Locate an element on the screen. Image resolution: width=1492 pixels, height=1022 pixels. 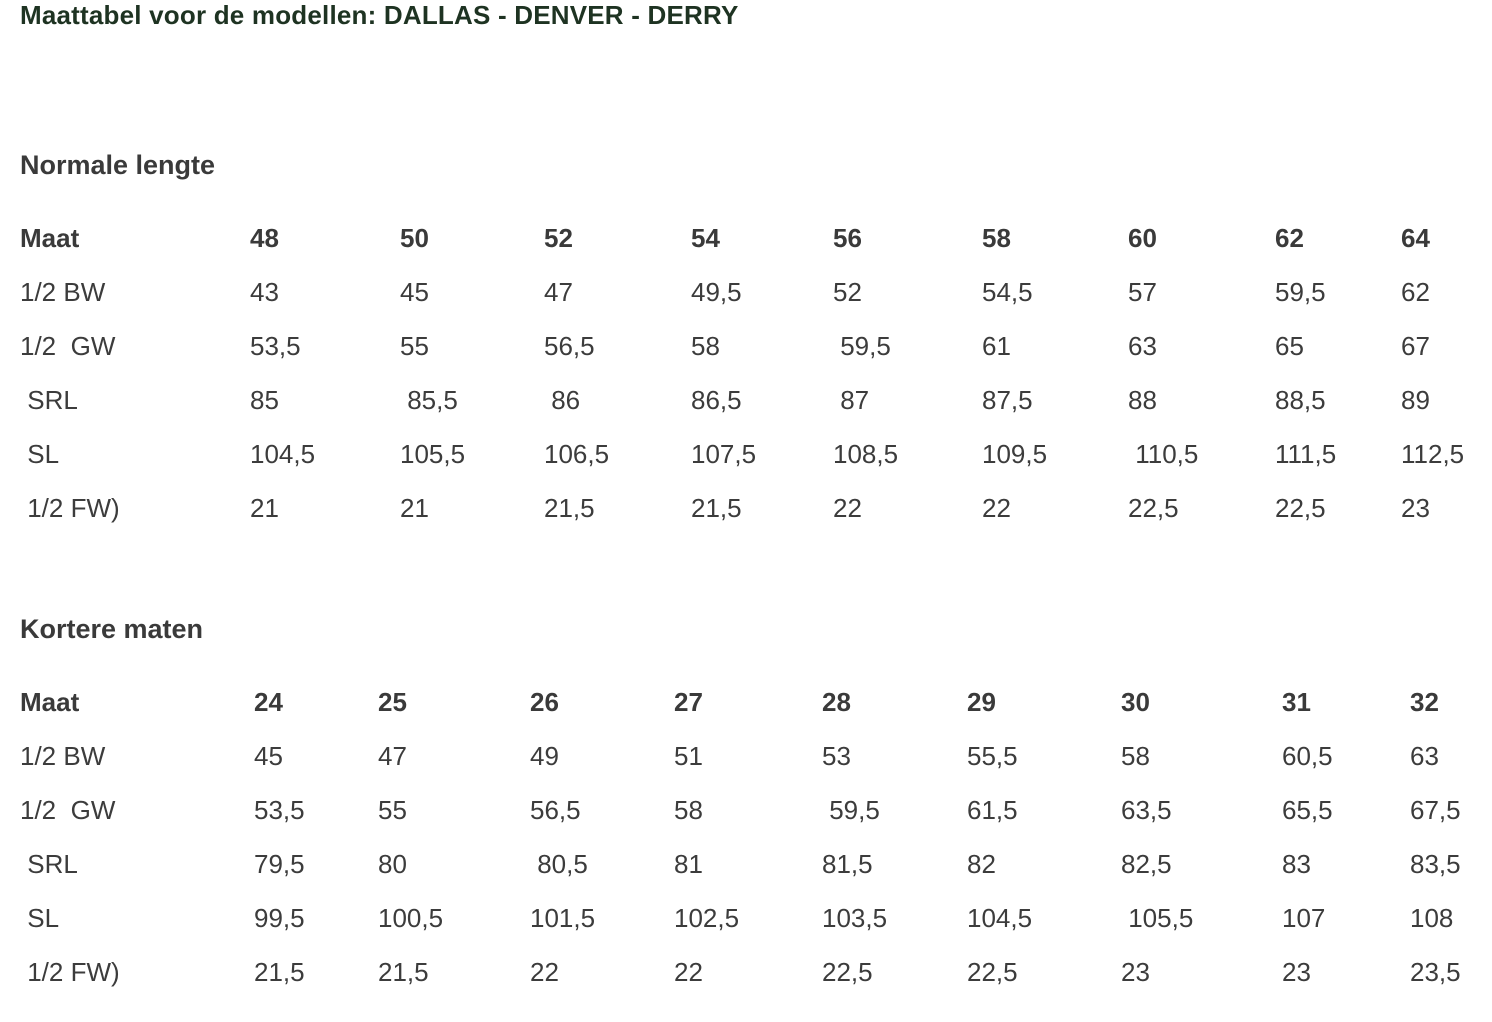
table-header-row: Maat 48 50 52 54 56 58 60 62 64 is located at coordinates (750, 238).